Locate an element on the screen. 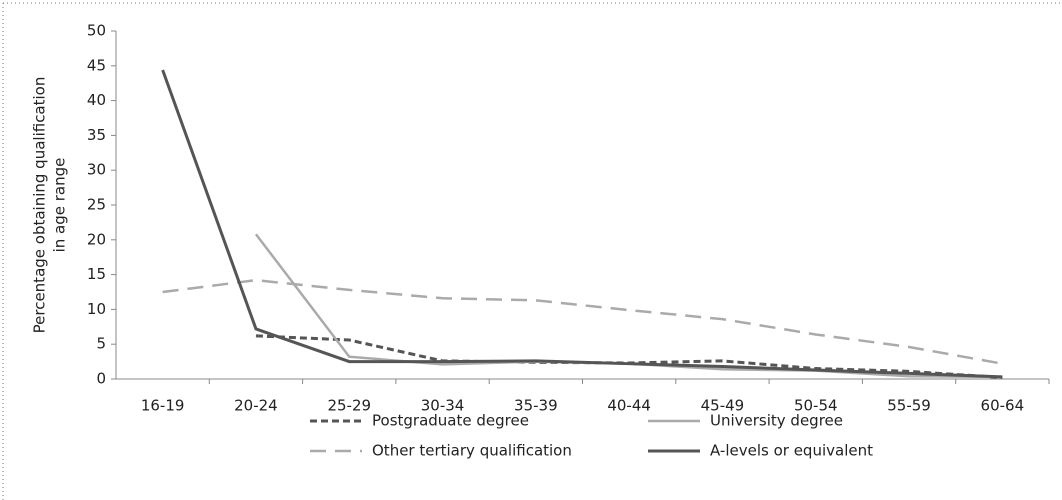 Image resolution: width=1062 pixels, height=500 pixels. y-tick-label: 35 is located at coordinates (96, 135).